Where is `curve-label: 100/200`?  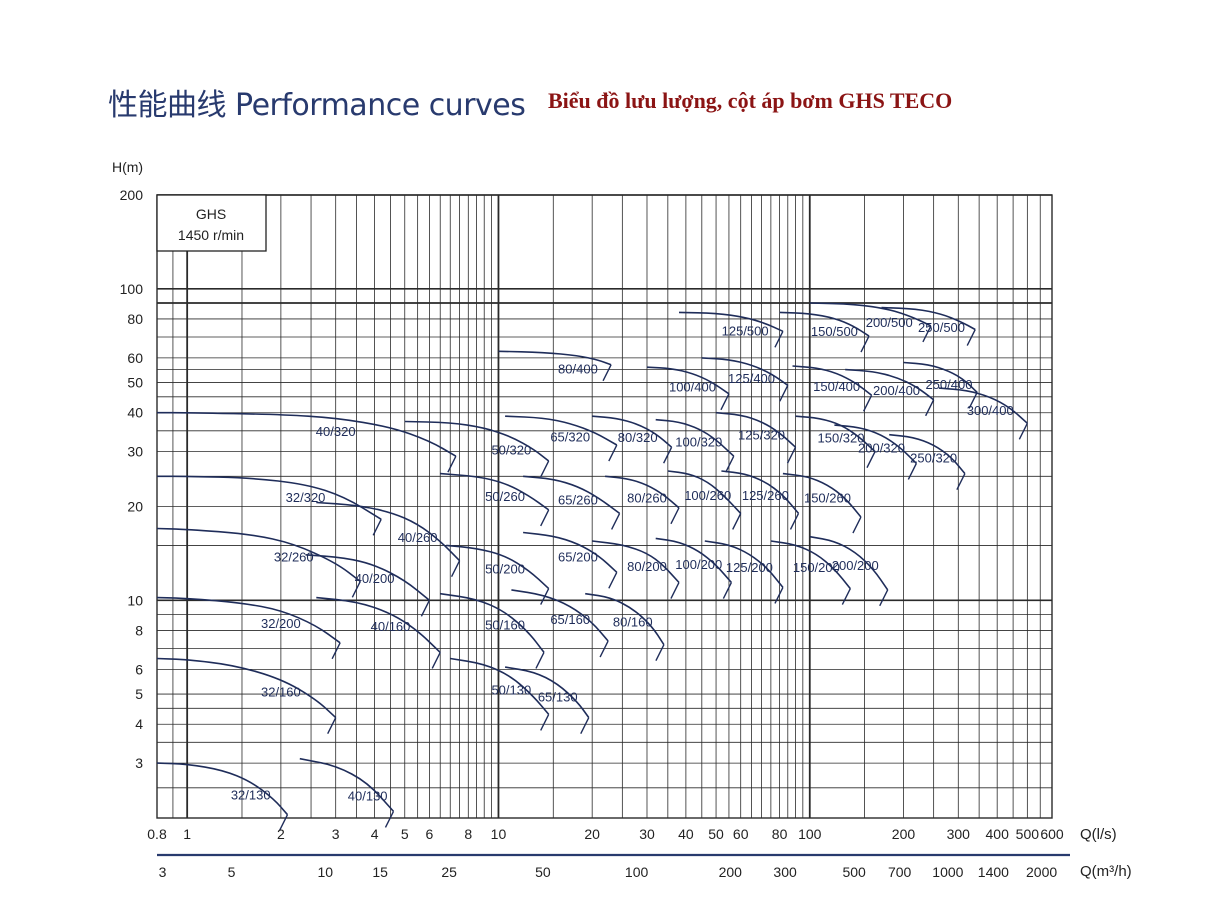 curve-label: 100/200 is located at coordinates (698, 564).